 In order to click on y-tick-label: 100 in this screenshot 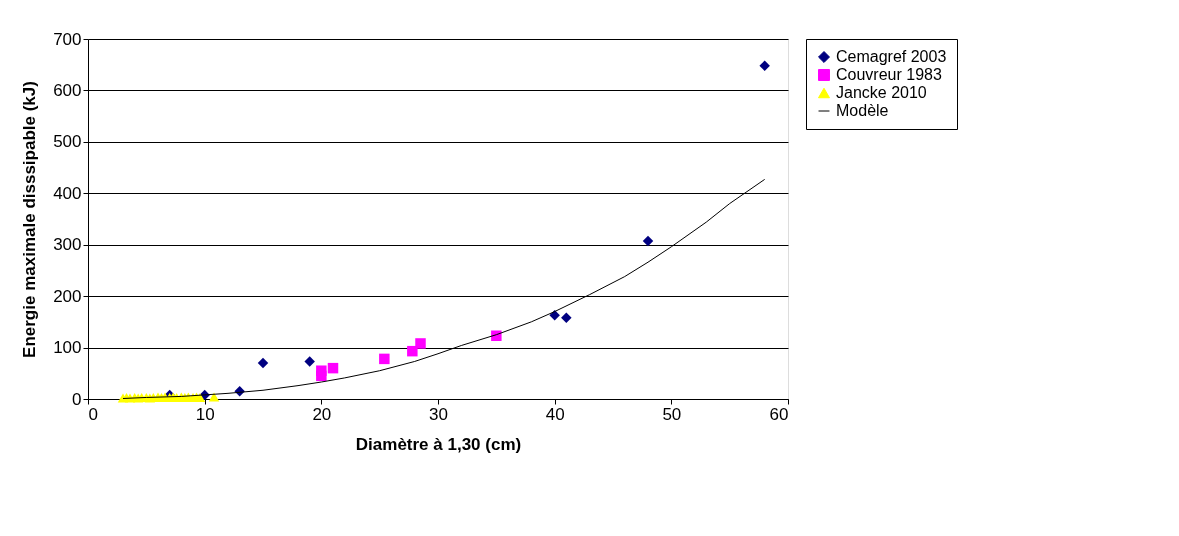, I will do `click(67, 348)`.